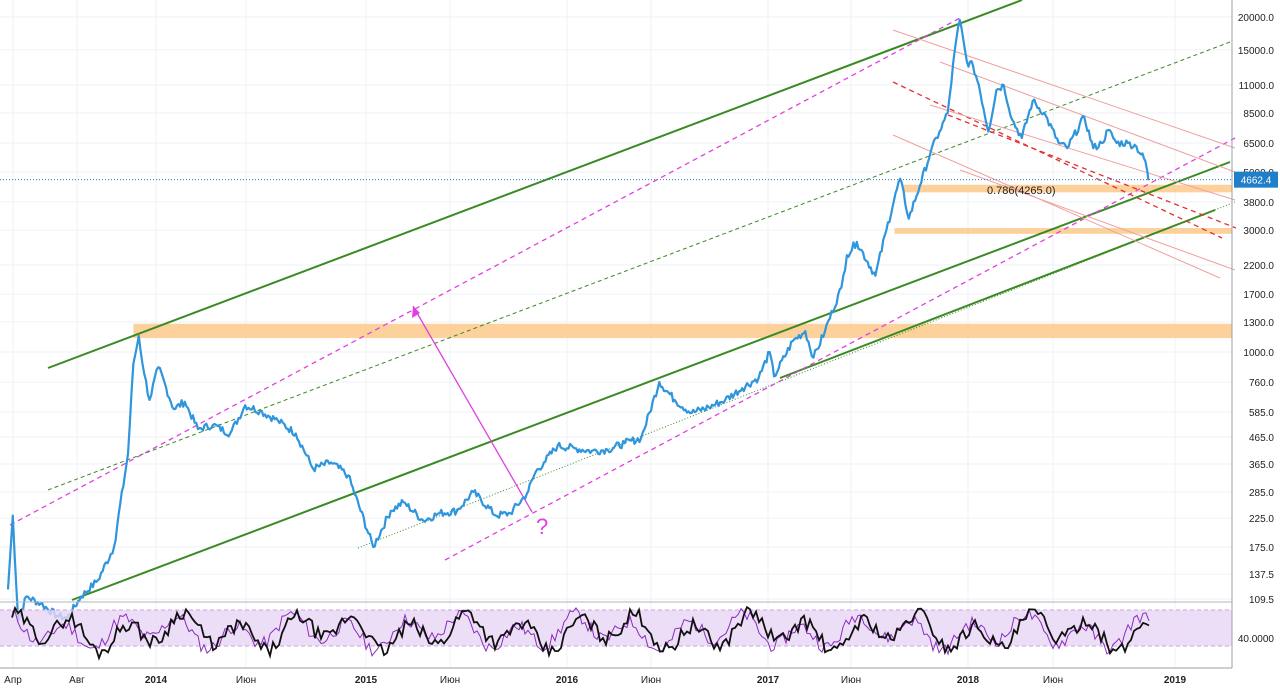 The width and height of the screenshot is (1280, 700). I want to click on y-tick-label: 760.0, so click(1261, 383).